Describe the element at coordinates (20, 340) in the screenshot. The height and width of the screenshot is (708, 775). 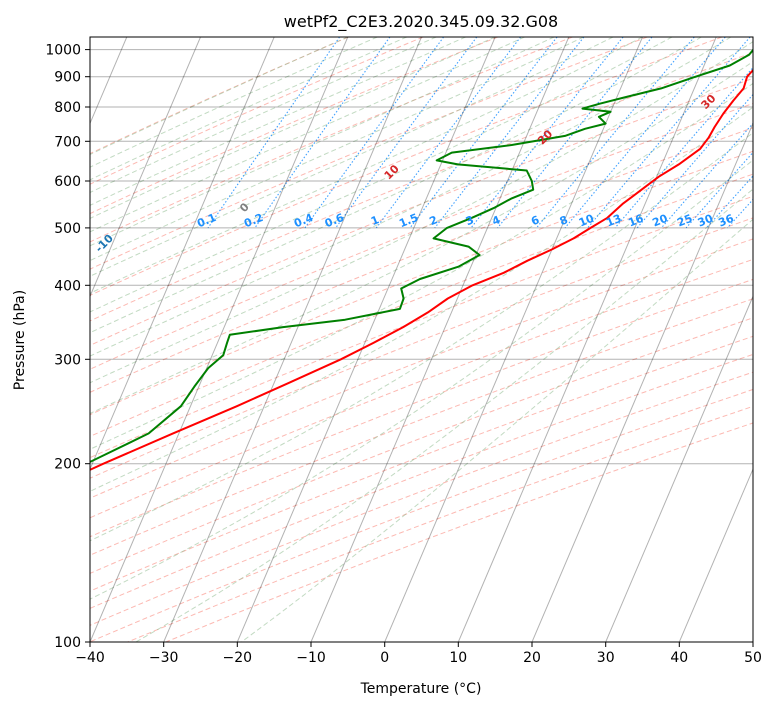
I see `y-axis-label: Pressure (hPa)` at that location.